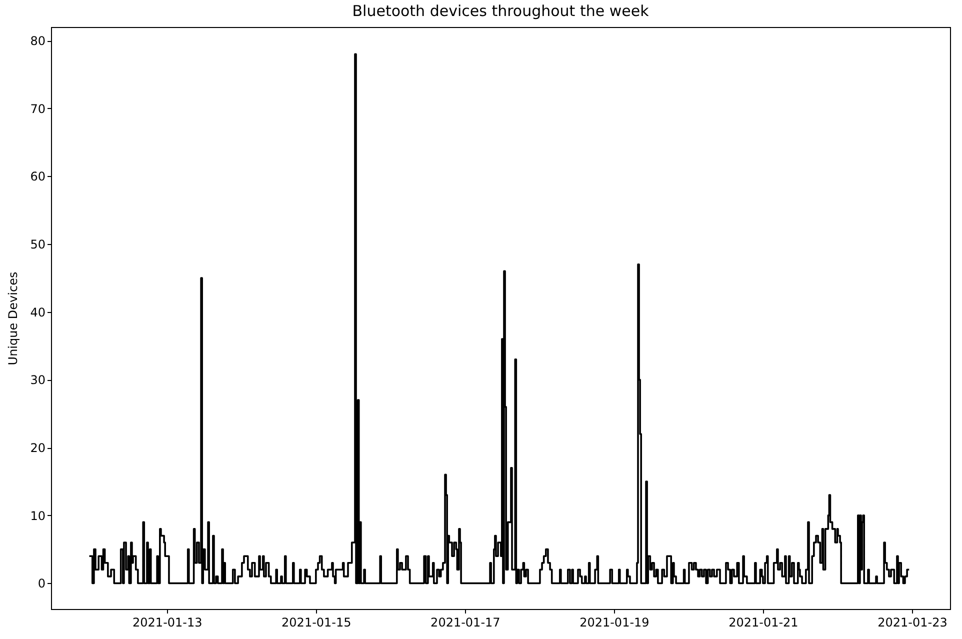 The image size is (962, 639). I want to click on y-tick-label: 40, so click(38, 312).